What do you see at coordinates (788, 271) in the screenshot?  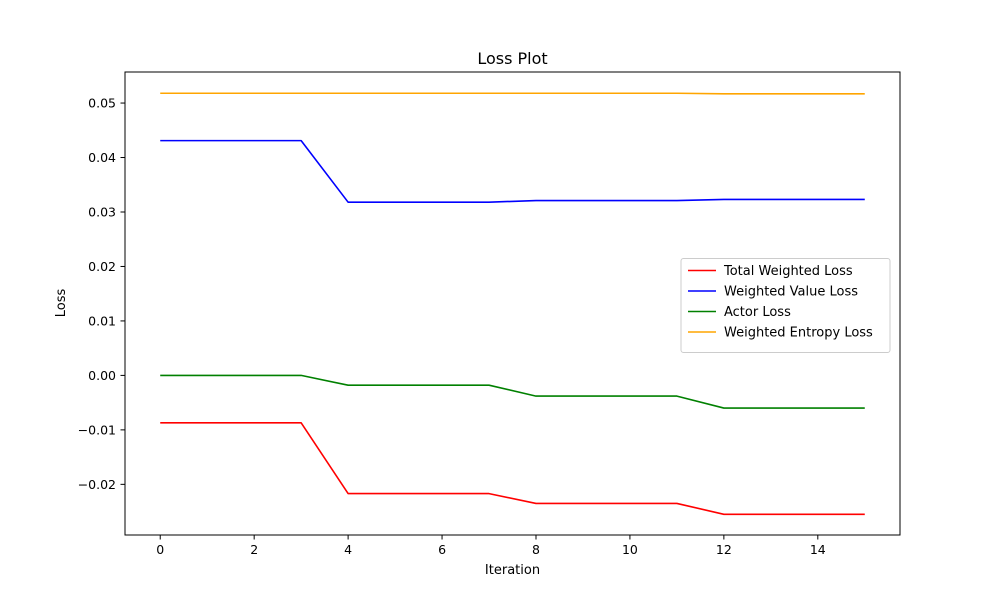 I see `legend-label-1: Total Weighted Loss` at bounding box center [788, 271].